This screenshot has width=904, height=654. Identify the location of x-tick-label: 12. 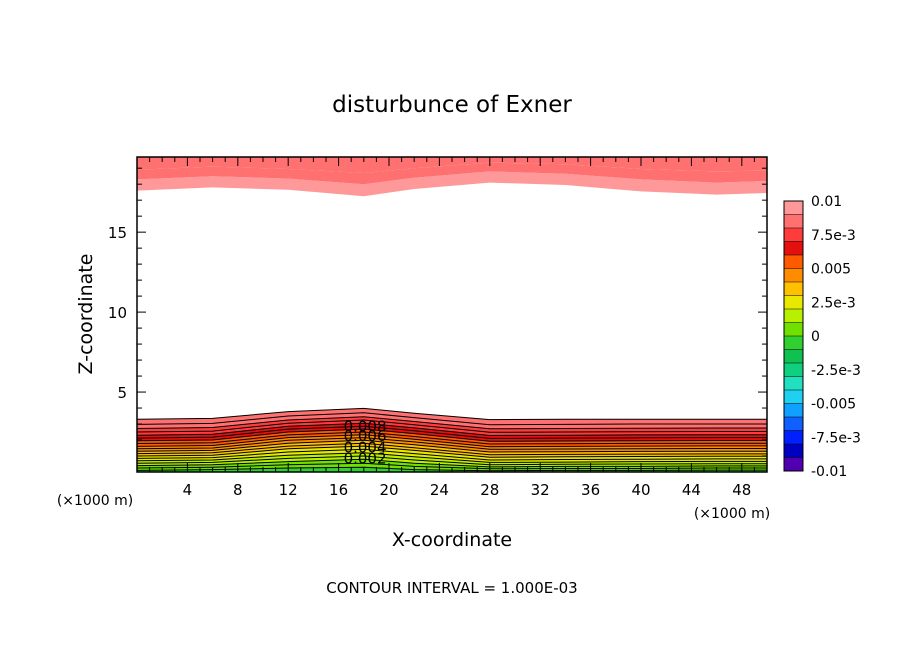
(288, 490).